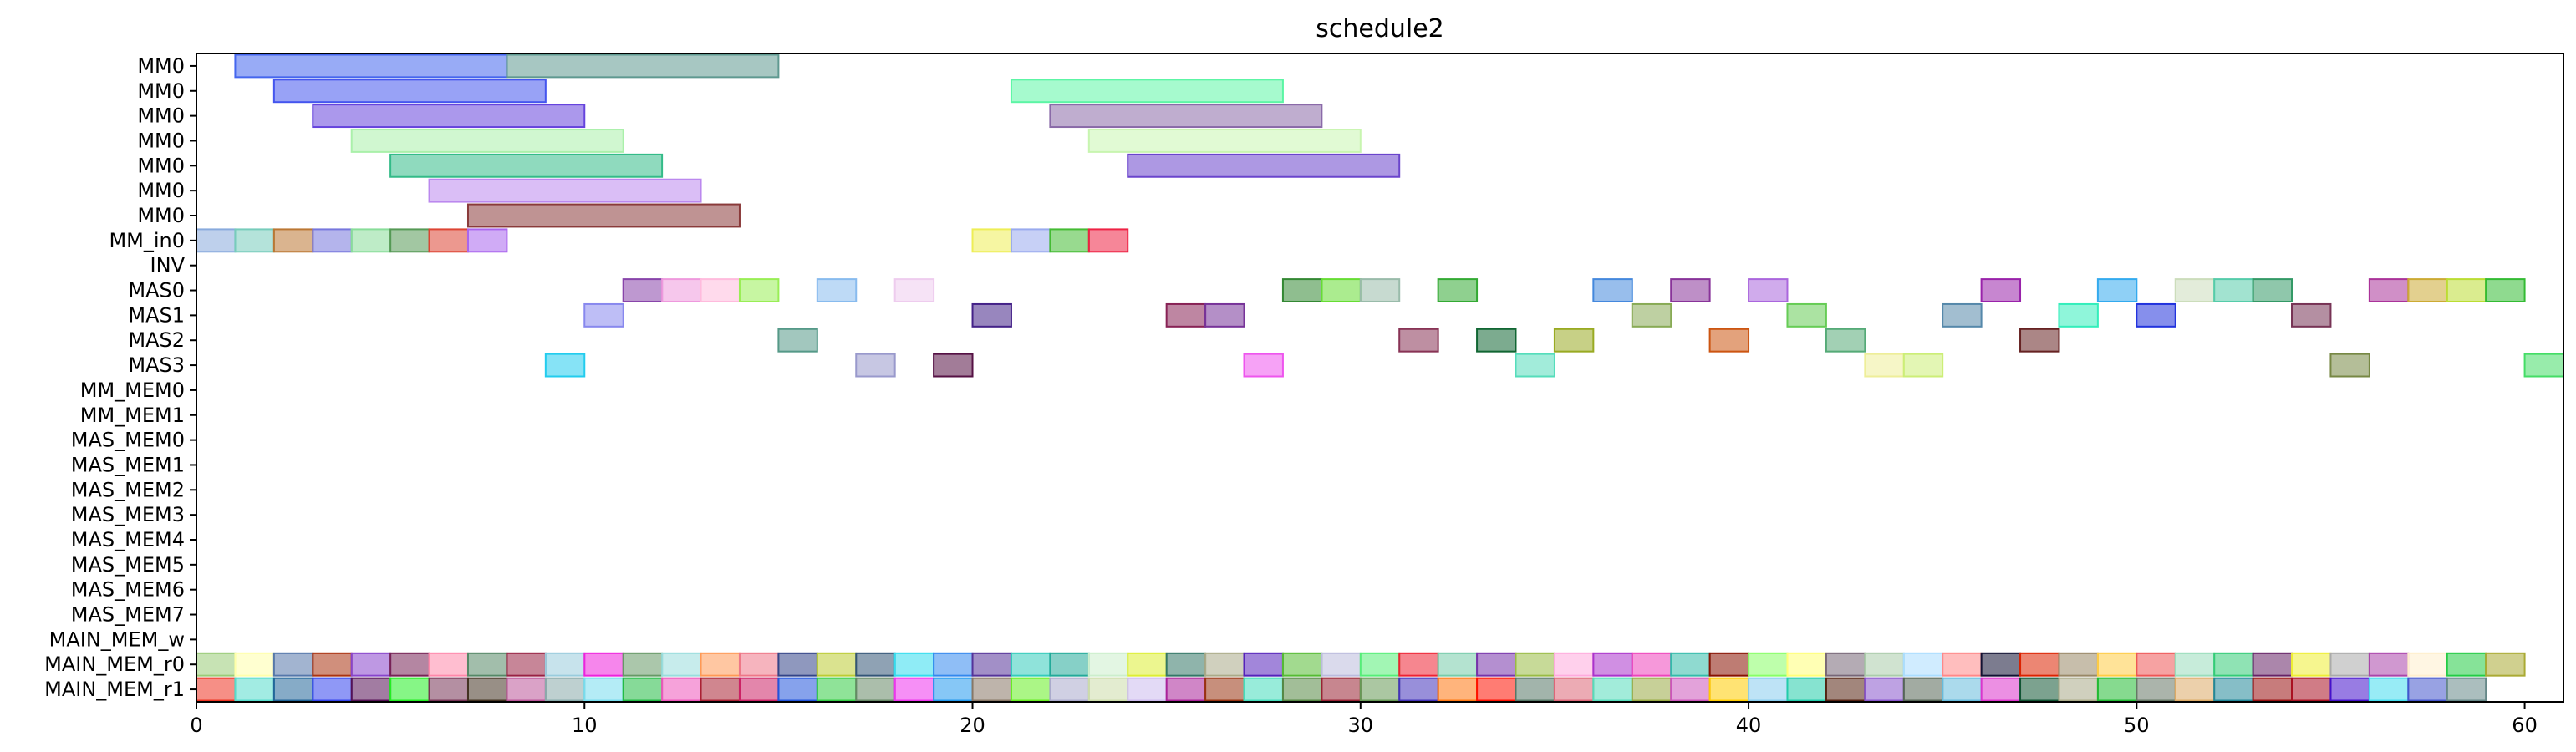 This screenshot has width=2576, height=752. I want to click on x-tick-label: 0, so click(196, 726).